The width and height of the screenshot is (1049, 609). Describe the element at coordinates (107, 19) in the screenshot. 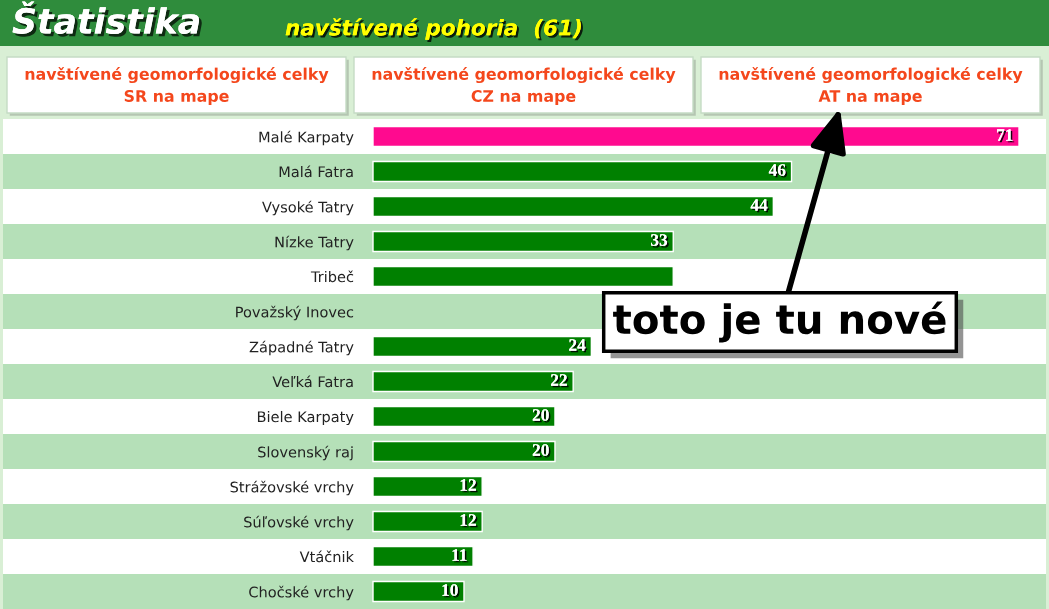

I see `chart-title: Štatistika` at that location.